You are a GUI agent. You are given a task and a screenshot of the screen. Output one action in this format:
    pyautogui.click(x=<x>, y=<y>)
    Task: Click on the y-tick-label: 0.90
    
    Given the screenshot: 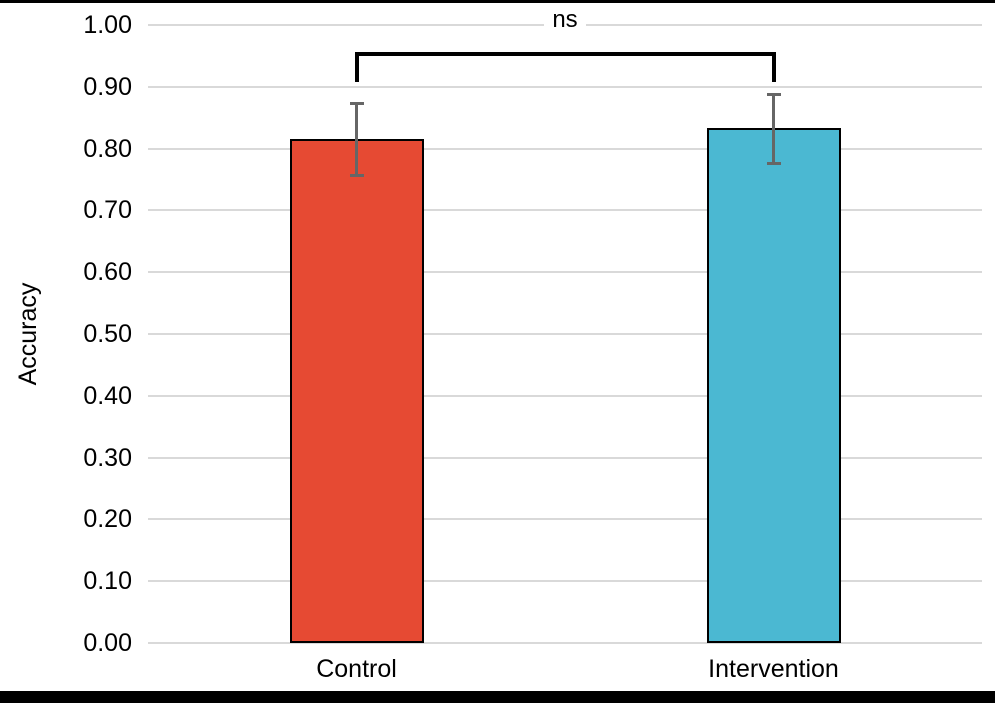 What is the action you would take?
    pyautogui.click(x=107, y=86)
    